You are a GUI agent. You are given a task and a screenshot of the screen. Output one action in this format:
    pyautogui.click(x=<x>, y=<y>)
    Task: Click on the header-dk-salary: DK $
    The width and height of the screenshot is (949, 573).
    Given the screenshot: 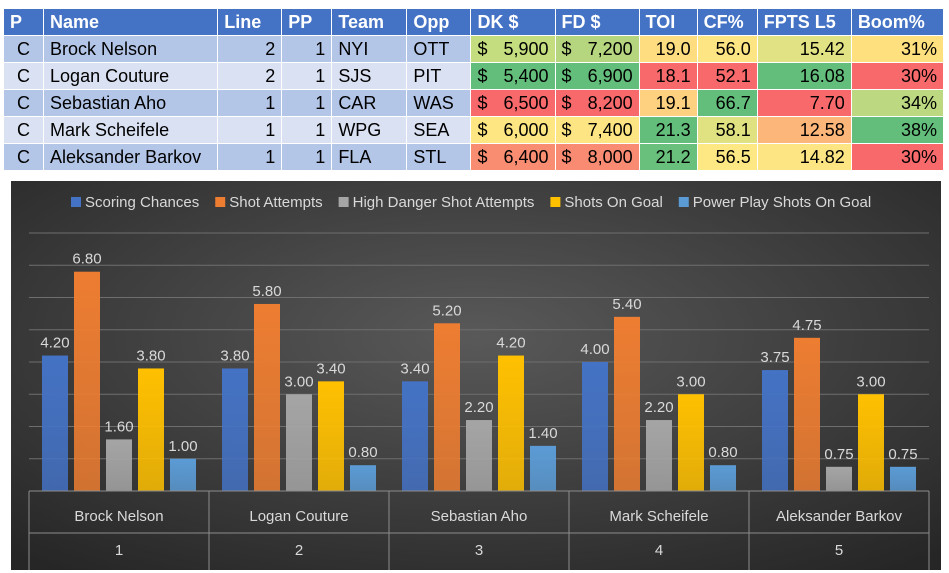 What is the action you would take?
    pyautogui.click(x=513, y=22)
    